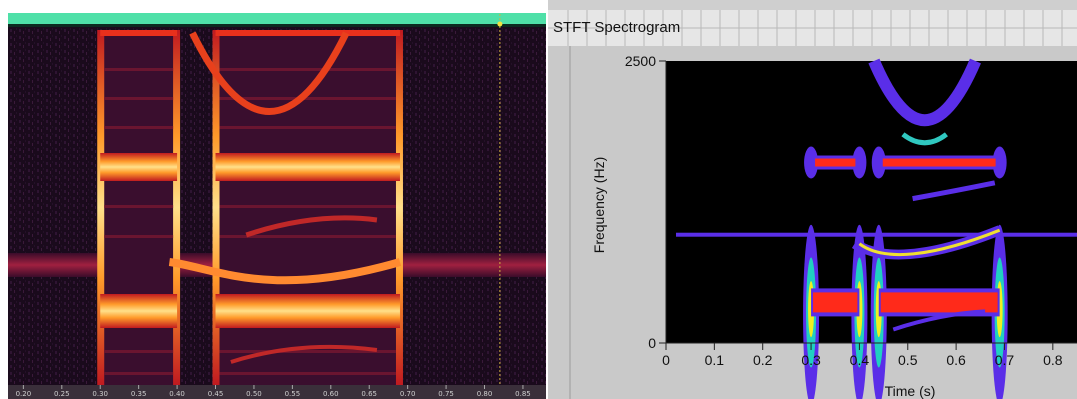 The image size is (1077, 399). I want to click on x-tick-label: 0.7, so click(1005, 360).